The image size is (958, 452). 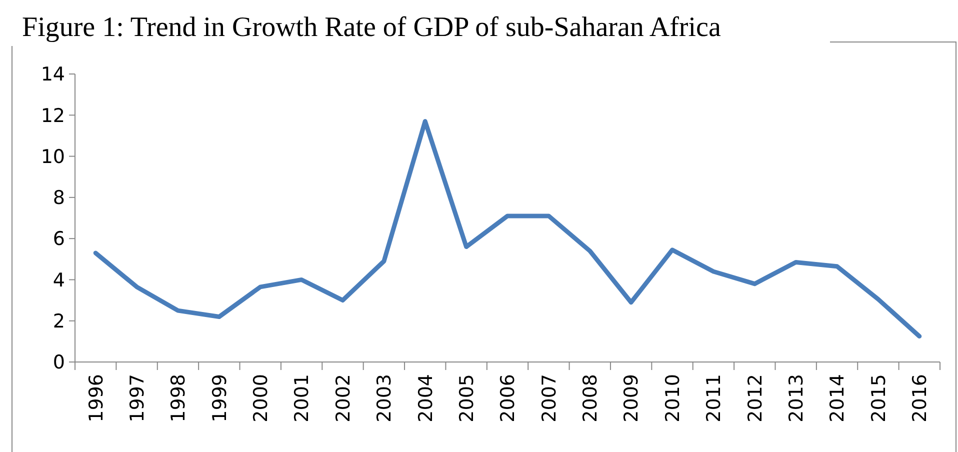 What do you see at coordinates (219, 398) in the screenshot?
I see `x-tick-label: 1999` at bounding box center [219, 398].